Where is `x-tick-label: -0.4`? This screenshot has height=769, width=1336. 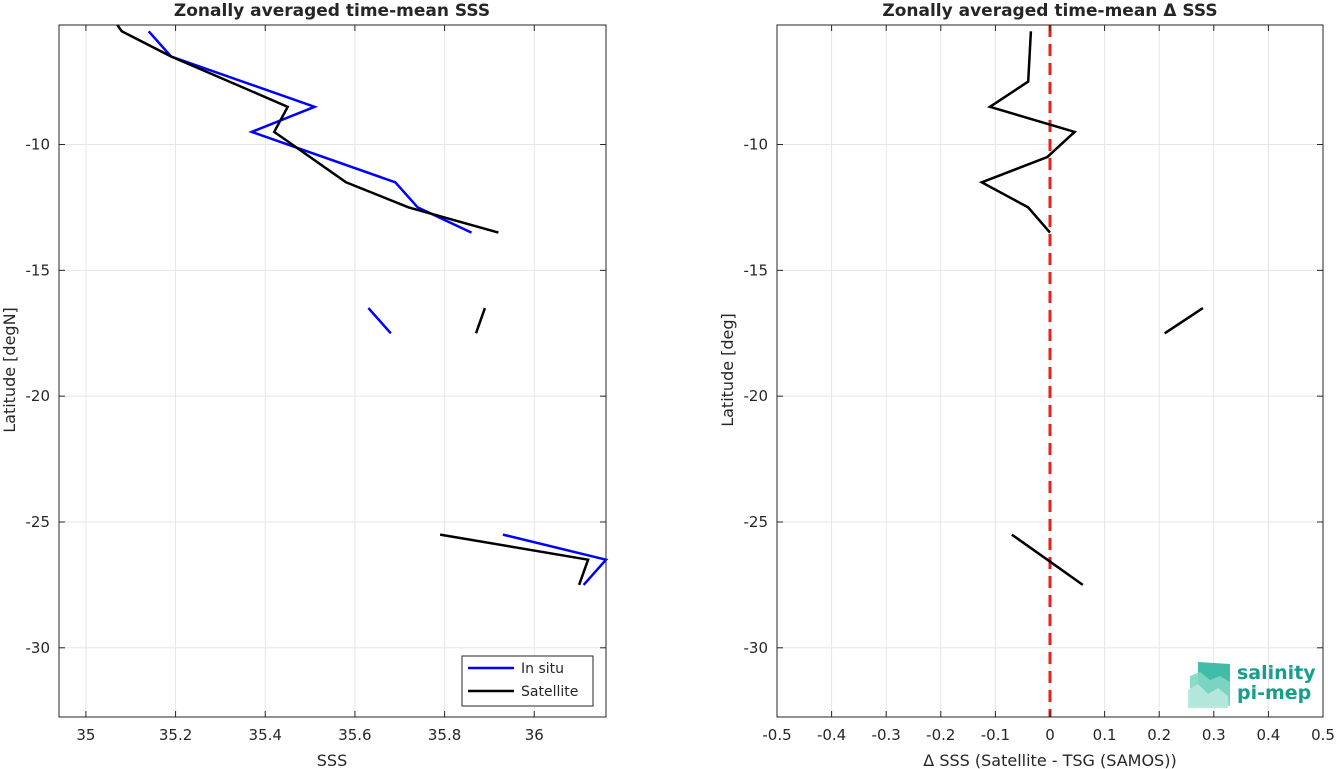 x-tick-label: -0.4 is located at coordinates (831, 735).